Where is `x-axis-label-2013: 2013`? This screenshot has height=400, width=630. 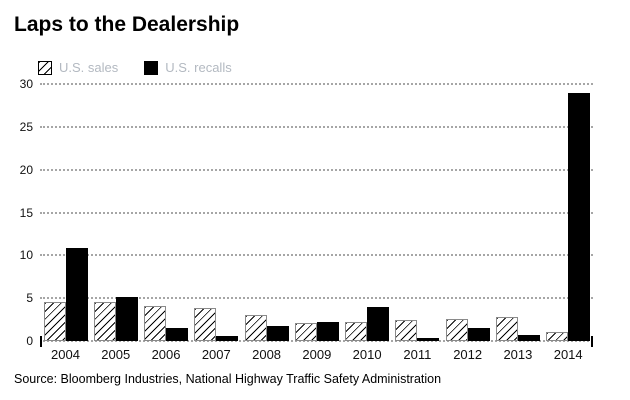
x-axis-label-2013: 2013 is located at coordinates (518, 354).